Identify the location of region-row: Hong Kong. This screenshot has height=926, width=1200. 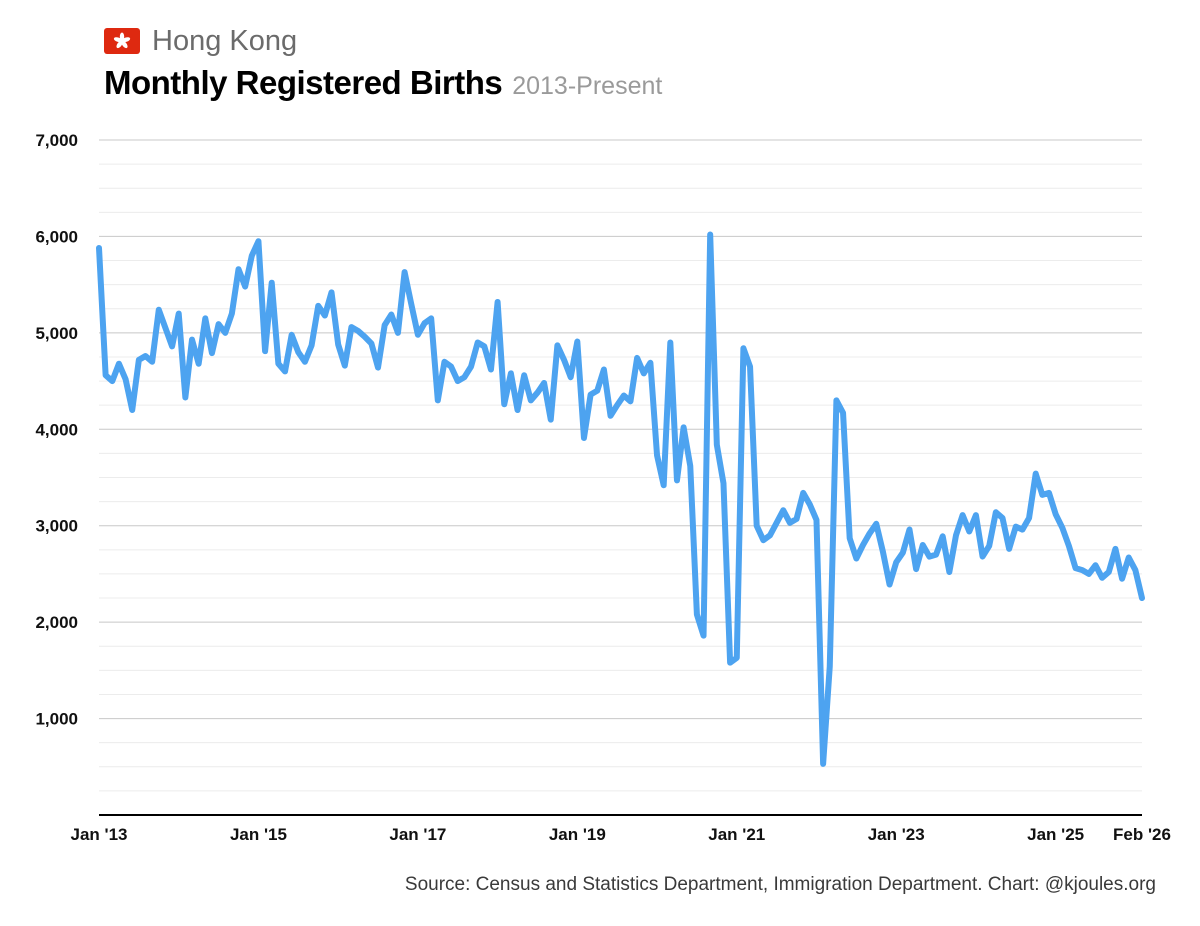
(383, 41).